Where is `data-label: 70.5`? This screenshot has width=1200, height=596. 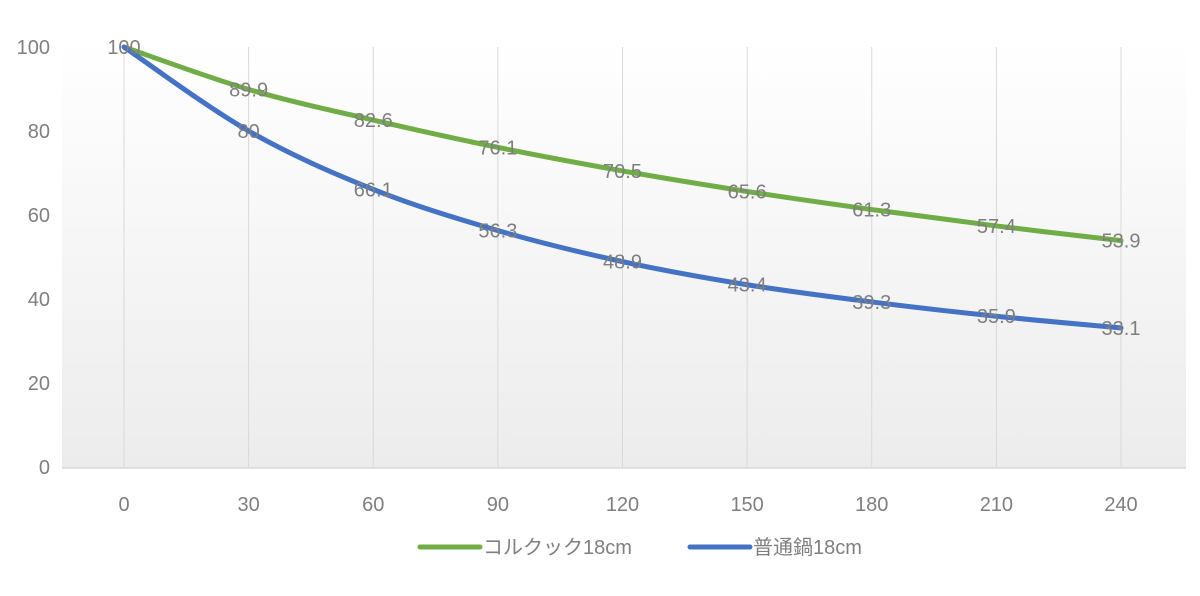
data-label: 70.5 is located at coordinates (622, 172).